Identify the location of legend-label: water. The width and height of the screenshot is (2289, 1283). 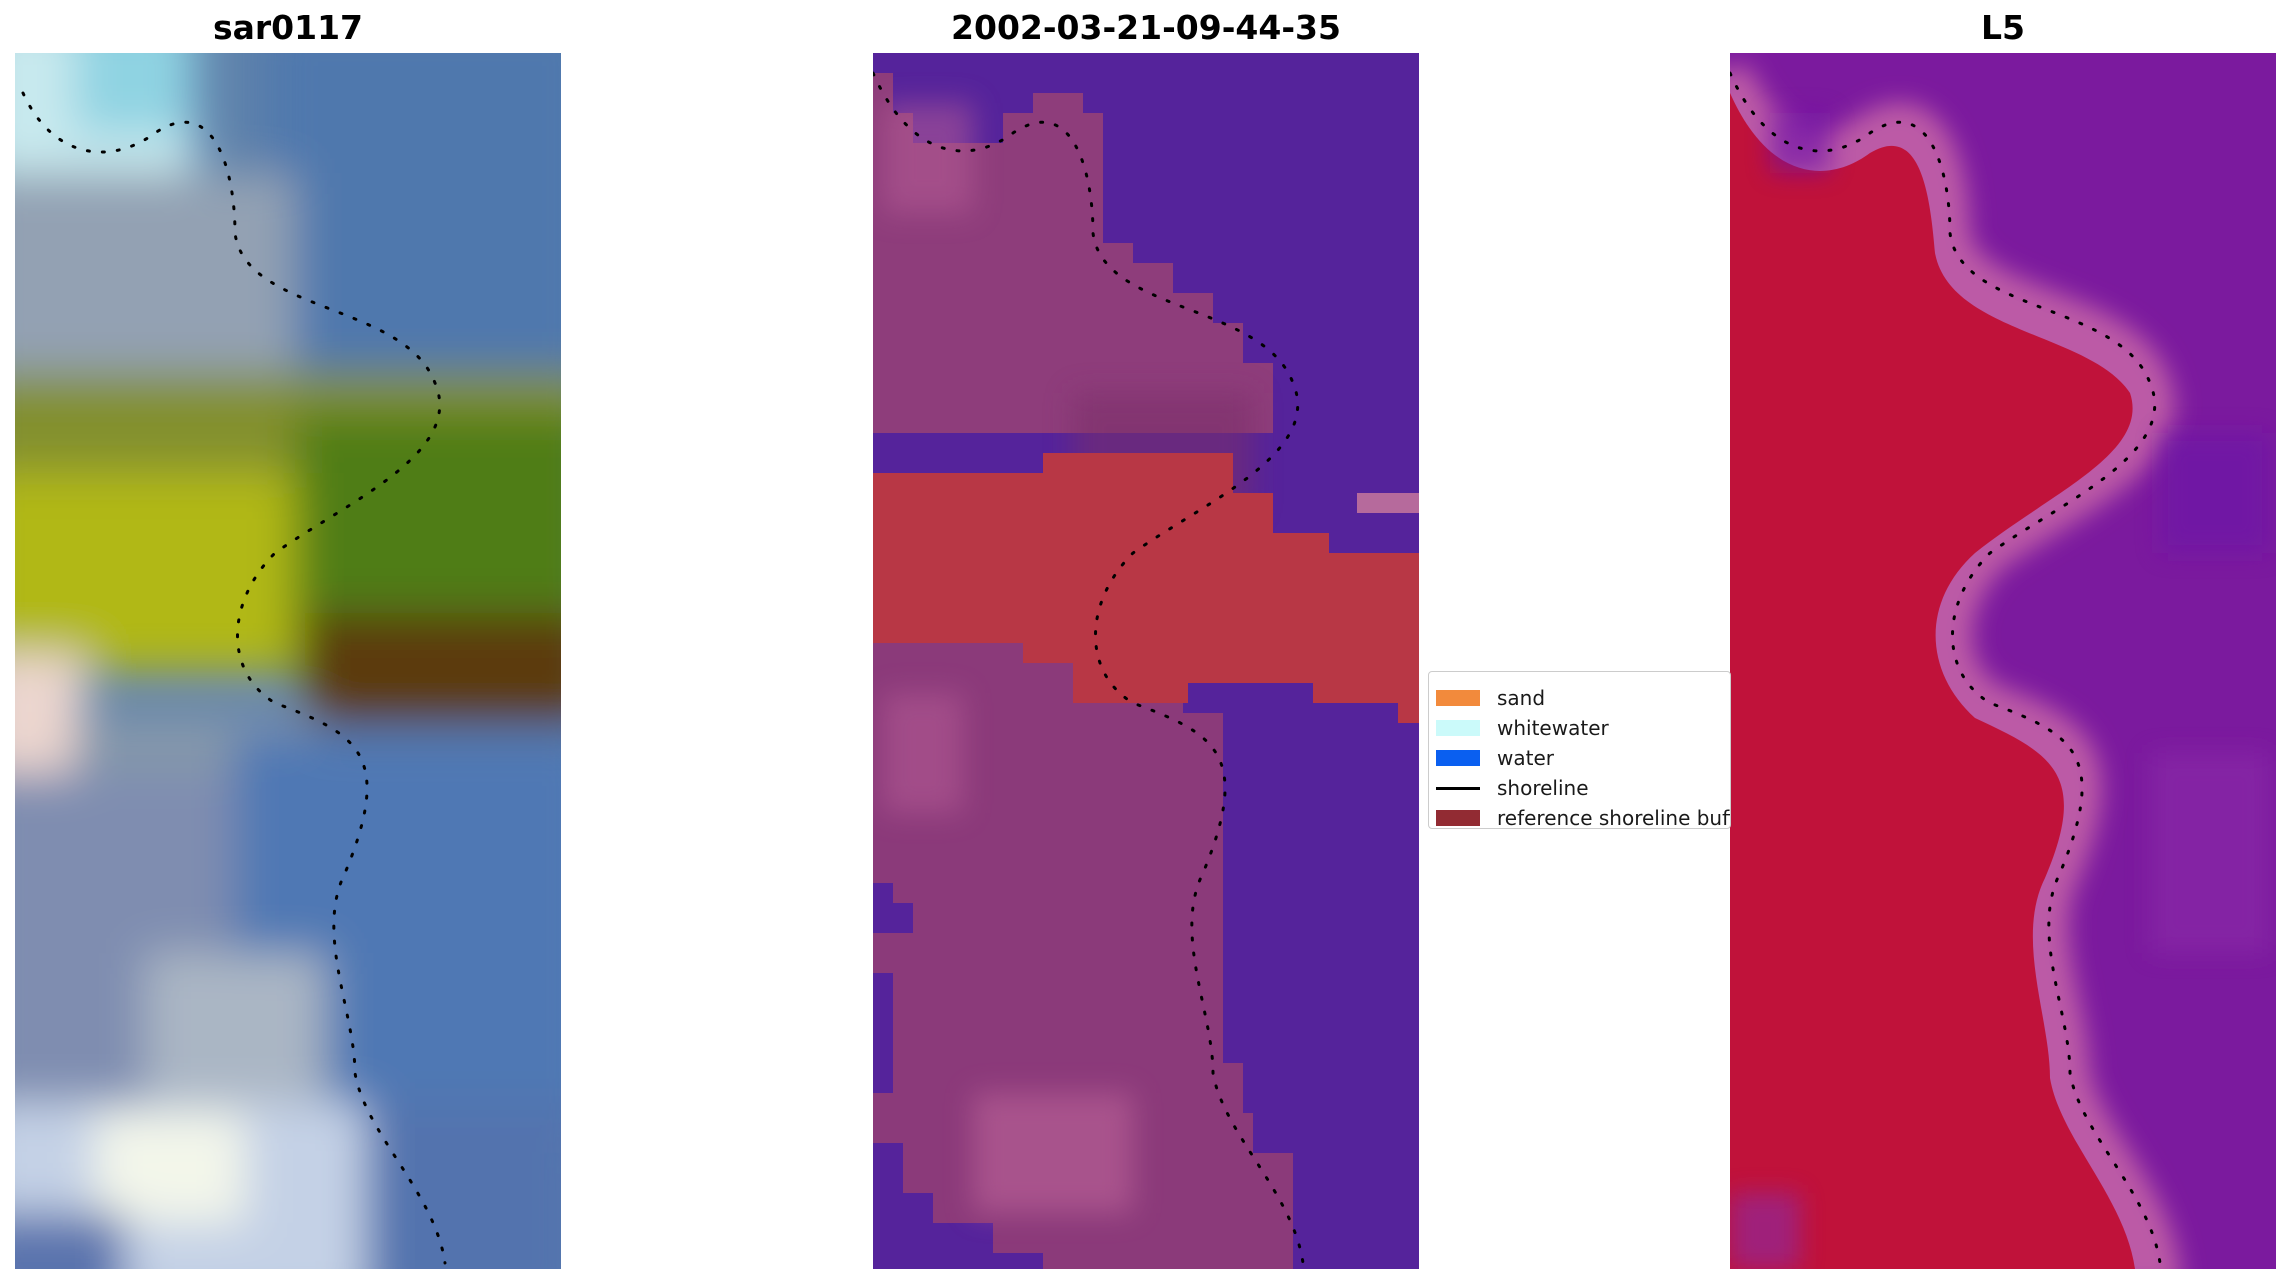
(1525, 758).